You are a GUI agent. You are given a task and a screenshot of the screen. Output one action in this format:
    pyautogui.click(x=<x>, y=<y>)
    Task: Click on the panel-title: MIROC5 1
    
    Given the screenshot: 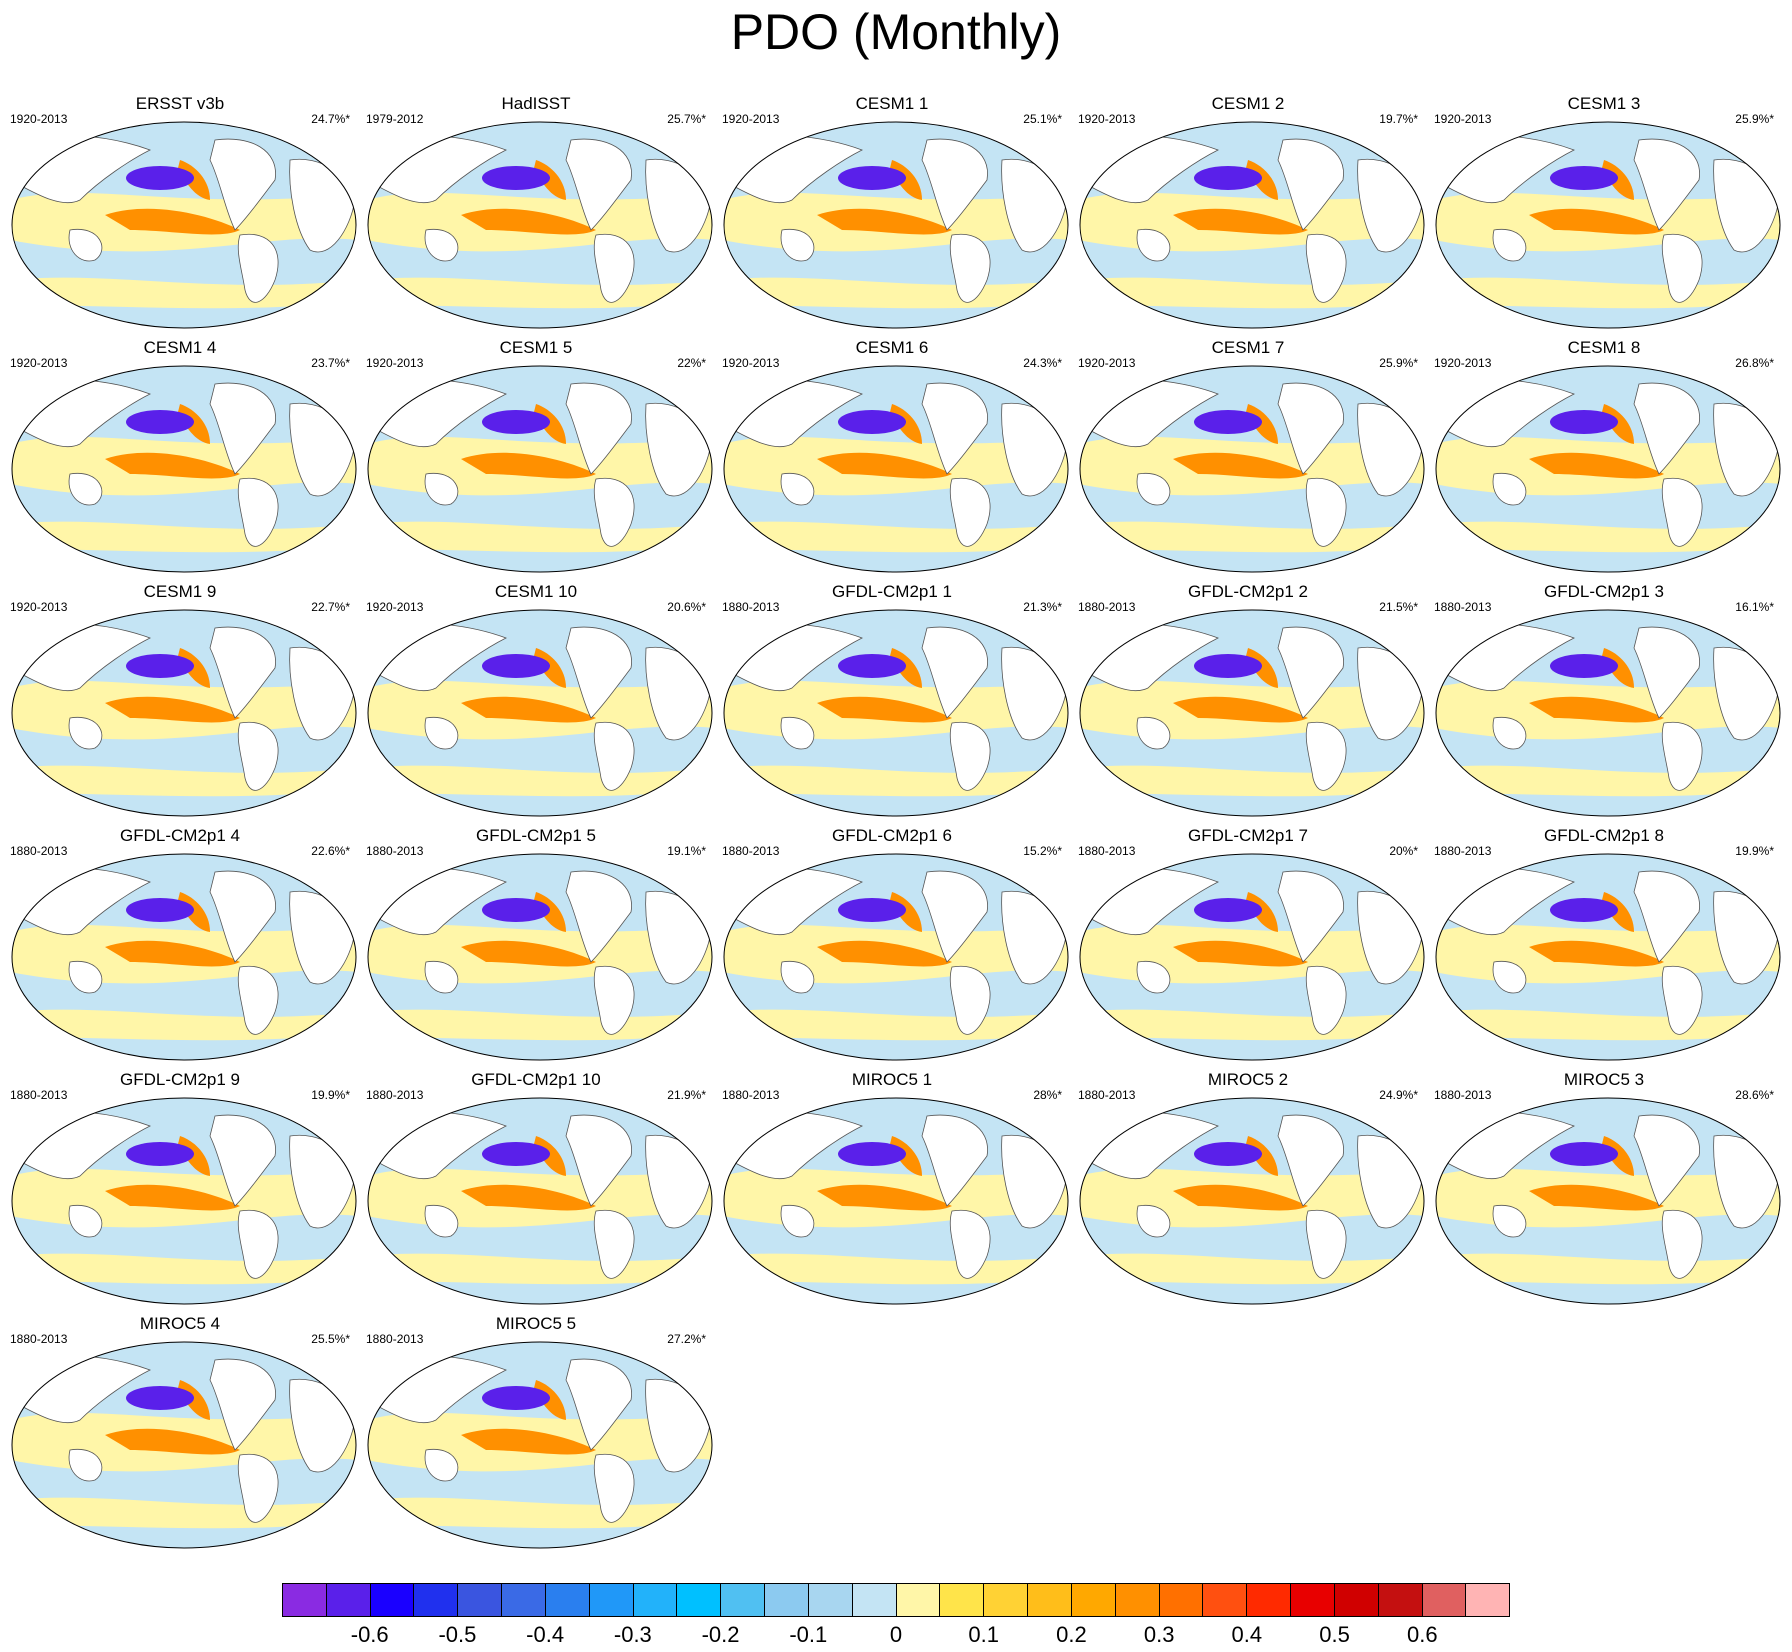 What is the action you would take?
    pyautogui.click(x=892, y=1079)
    